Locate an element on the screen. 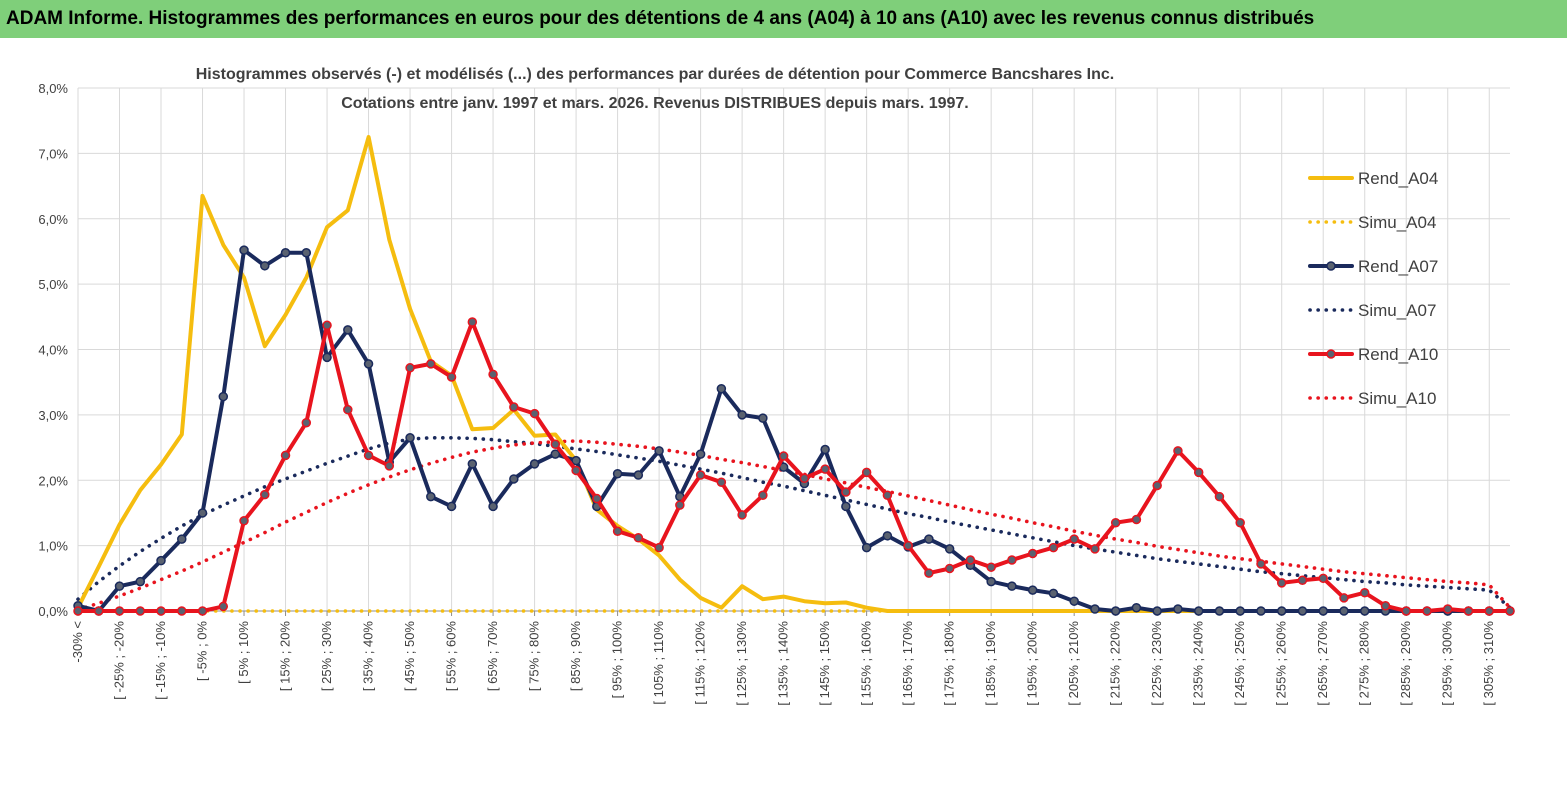  legend-label: Simu_A07 is located at coordinates (1397, 310).